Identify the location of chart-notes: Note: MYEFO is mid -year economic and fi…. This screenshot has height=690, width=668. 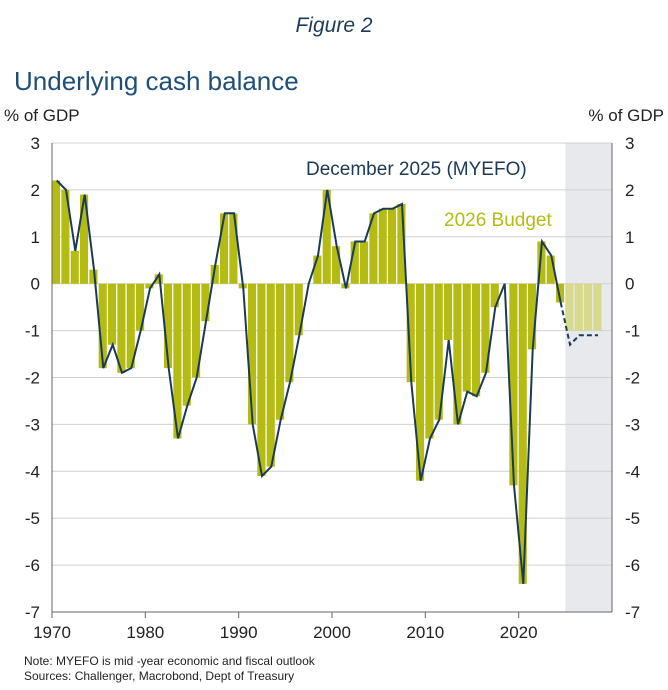
(169, 669).